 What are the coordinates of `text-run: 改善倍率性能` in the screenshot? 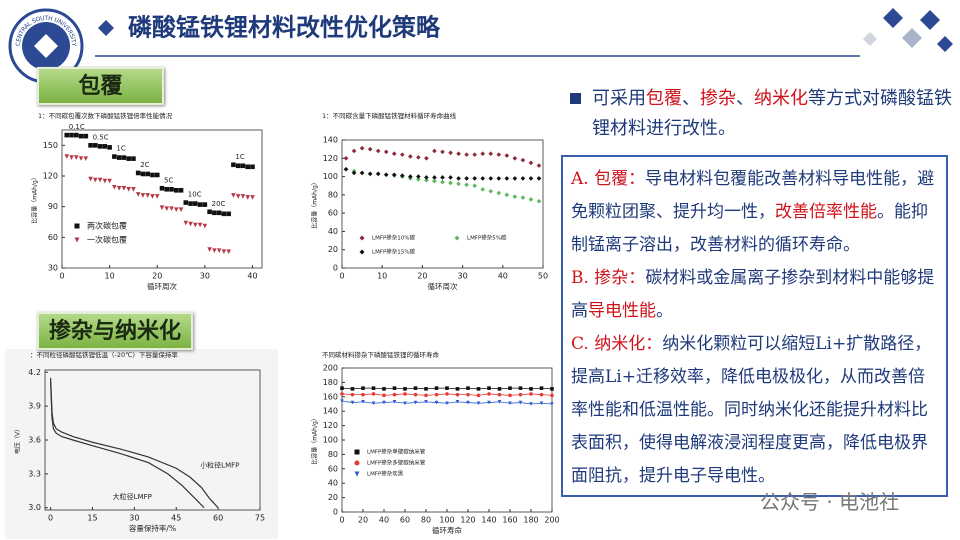 It's located at (826, 212).